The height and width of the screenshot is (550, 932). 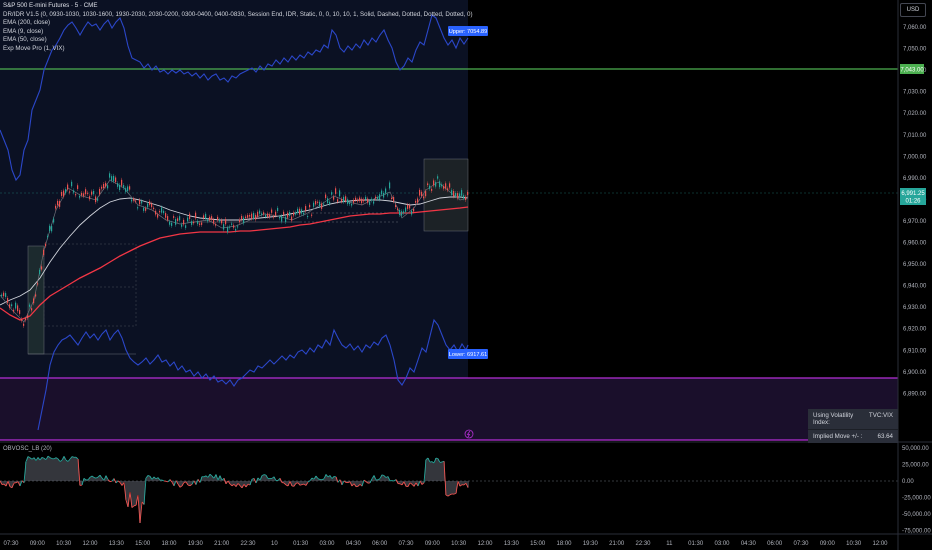 What do you see at coordinates (27, 22) in the screenshot?
I see `indicator-ema-200: EMA (200, close)` at bounding box center [27, 22].